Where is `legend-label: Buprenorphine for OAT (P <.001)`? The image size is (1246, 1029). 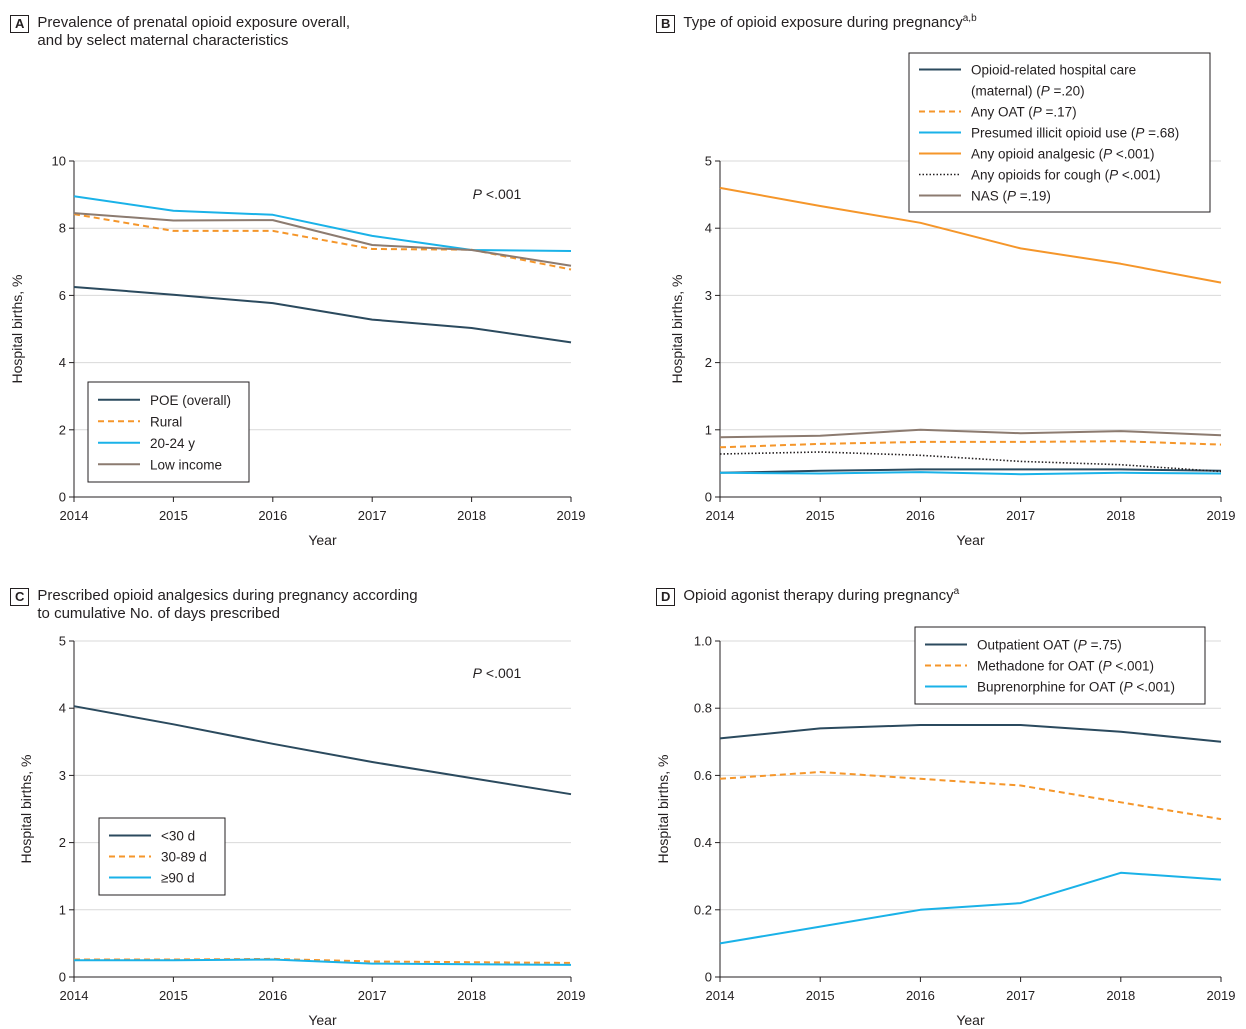
legend-label: Buprenorphine for OAT (P <.001) is located at coordinates (1076, 687).